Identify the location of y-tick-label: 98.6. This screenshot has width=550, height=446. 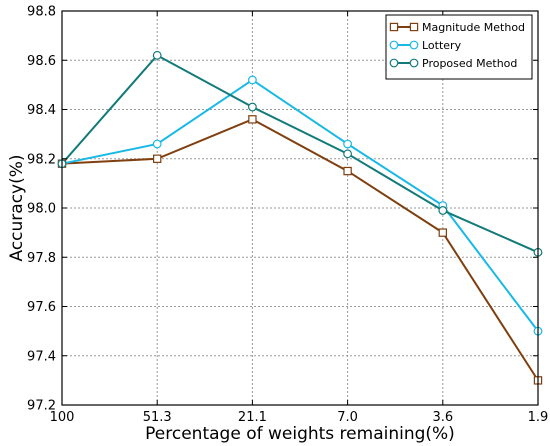
(41, 61).